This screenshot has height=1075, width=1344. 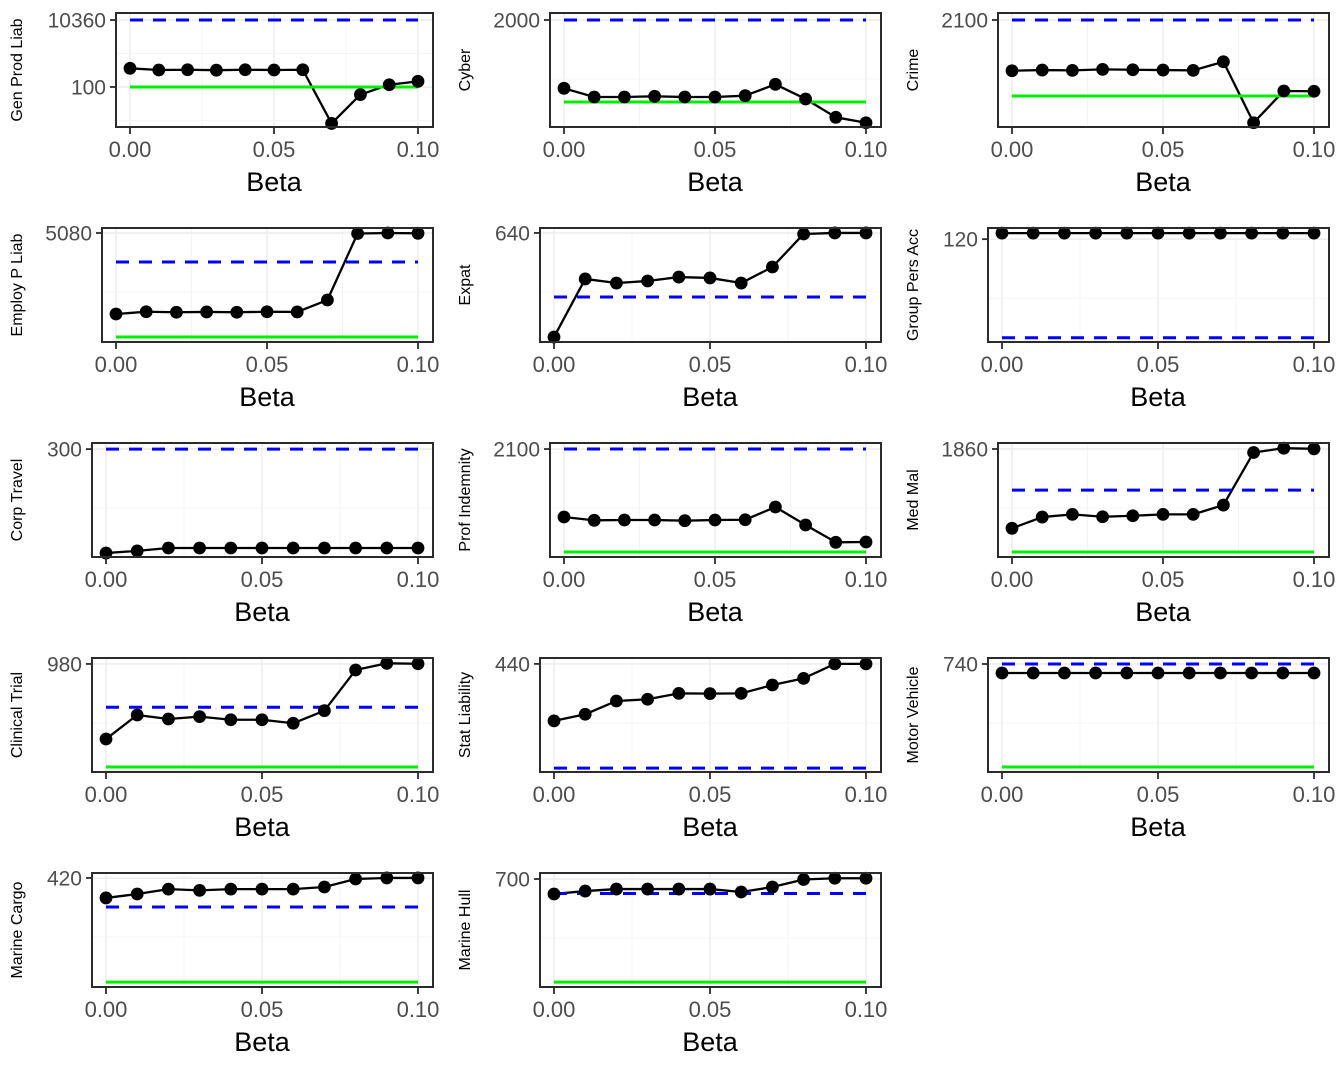 What do you see at coordinates (516, 21) in the screenshot?
I see `y-tick-label: 2000` at bounding box center [516, 21].